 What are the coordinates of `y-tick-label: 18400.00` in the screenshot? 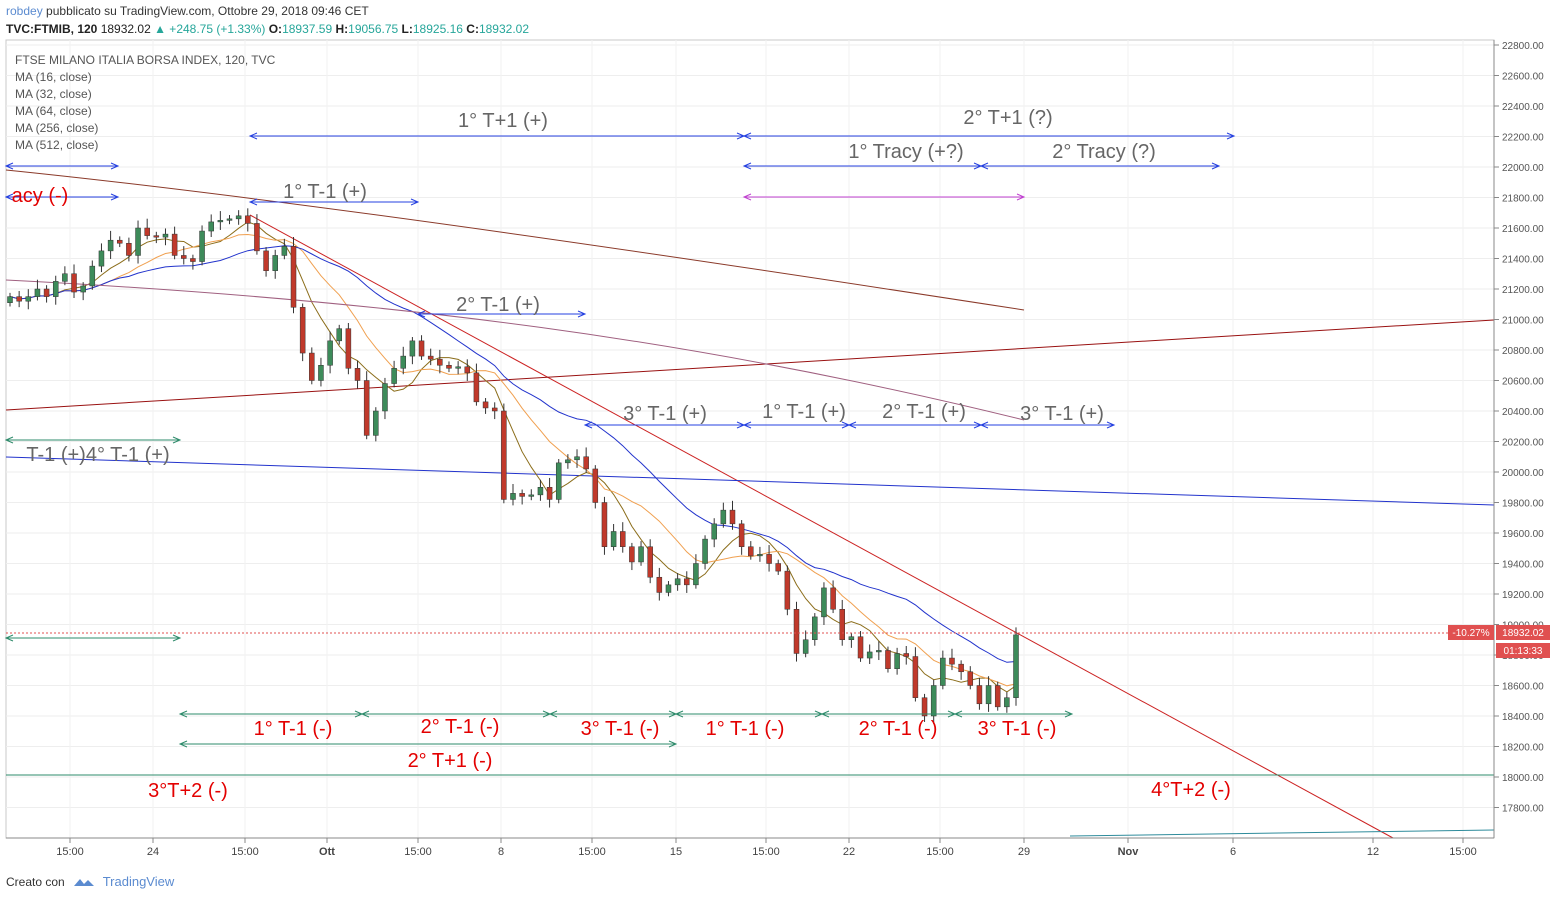 It's located at (1523, 717).